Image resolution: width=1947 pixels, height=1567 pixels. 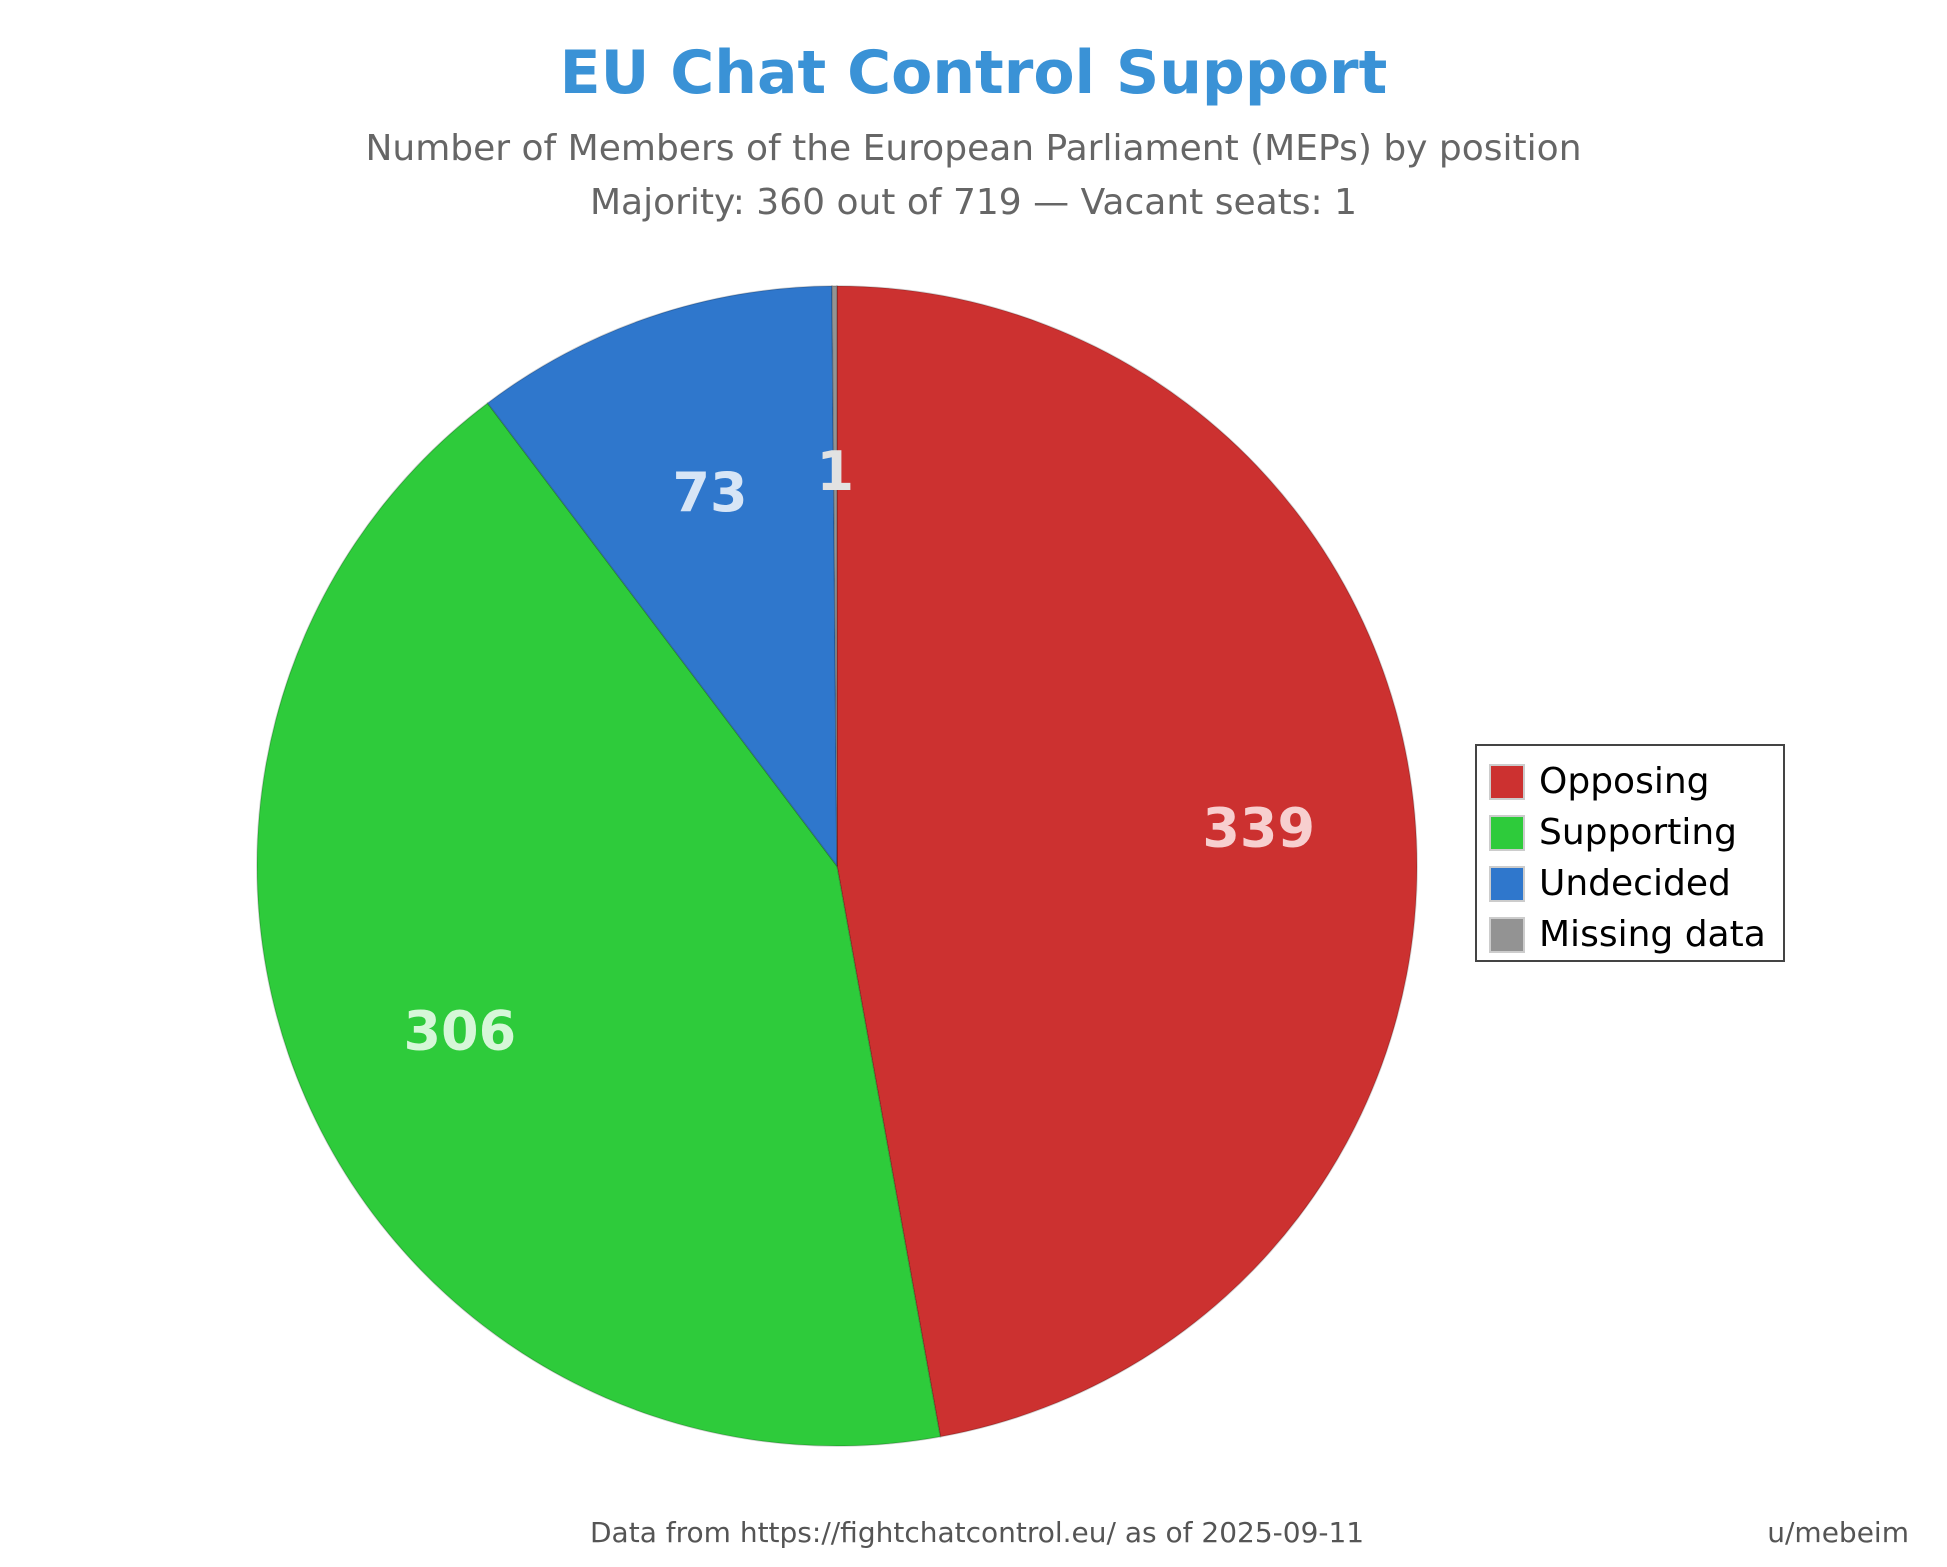 I want to click on legend-item-supporting: Supporting, so click(x=1630, y=832).